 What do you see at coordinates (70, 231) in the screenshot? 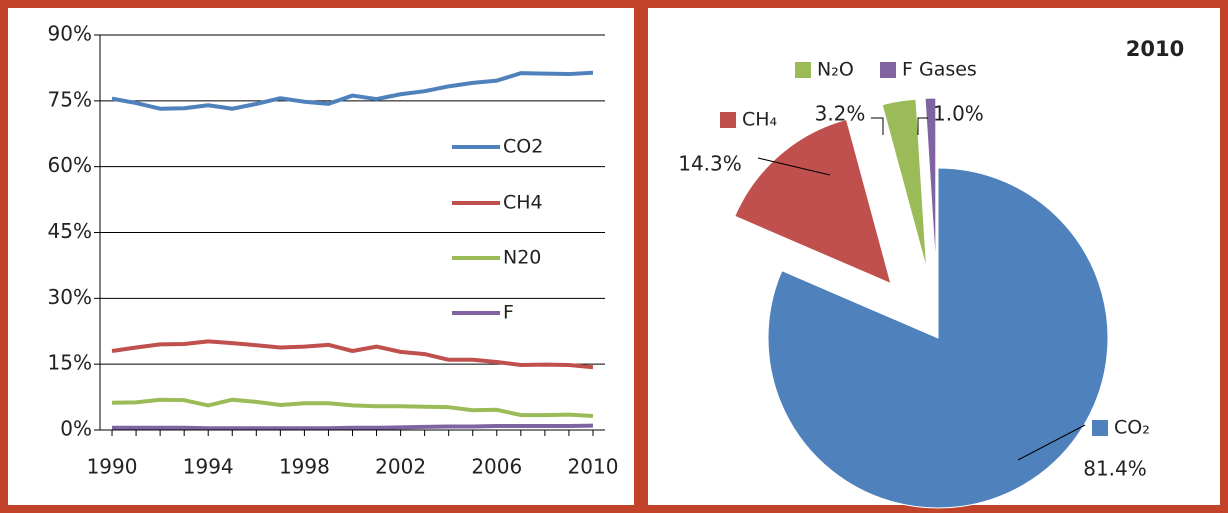
I see `y-tick-label: 45%` at bounding box center [70, 231].